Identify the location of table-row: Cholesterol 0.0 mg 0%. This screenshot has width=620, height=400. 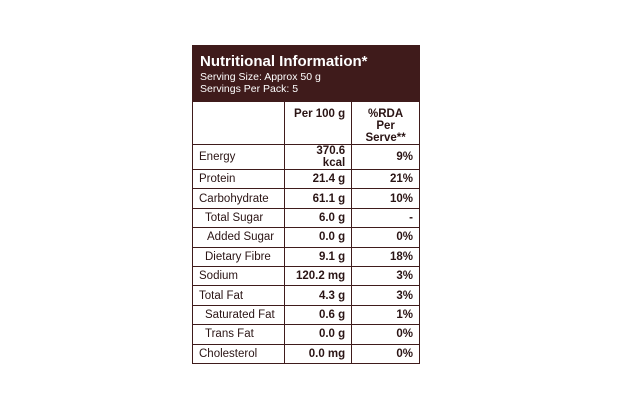
(306, 353).